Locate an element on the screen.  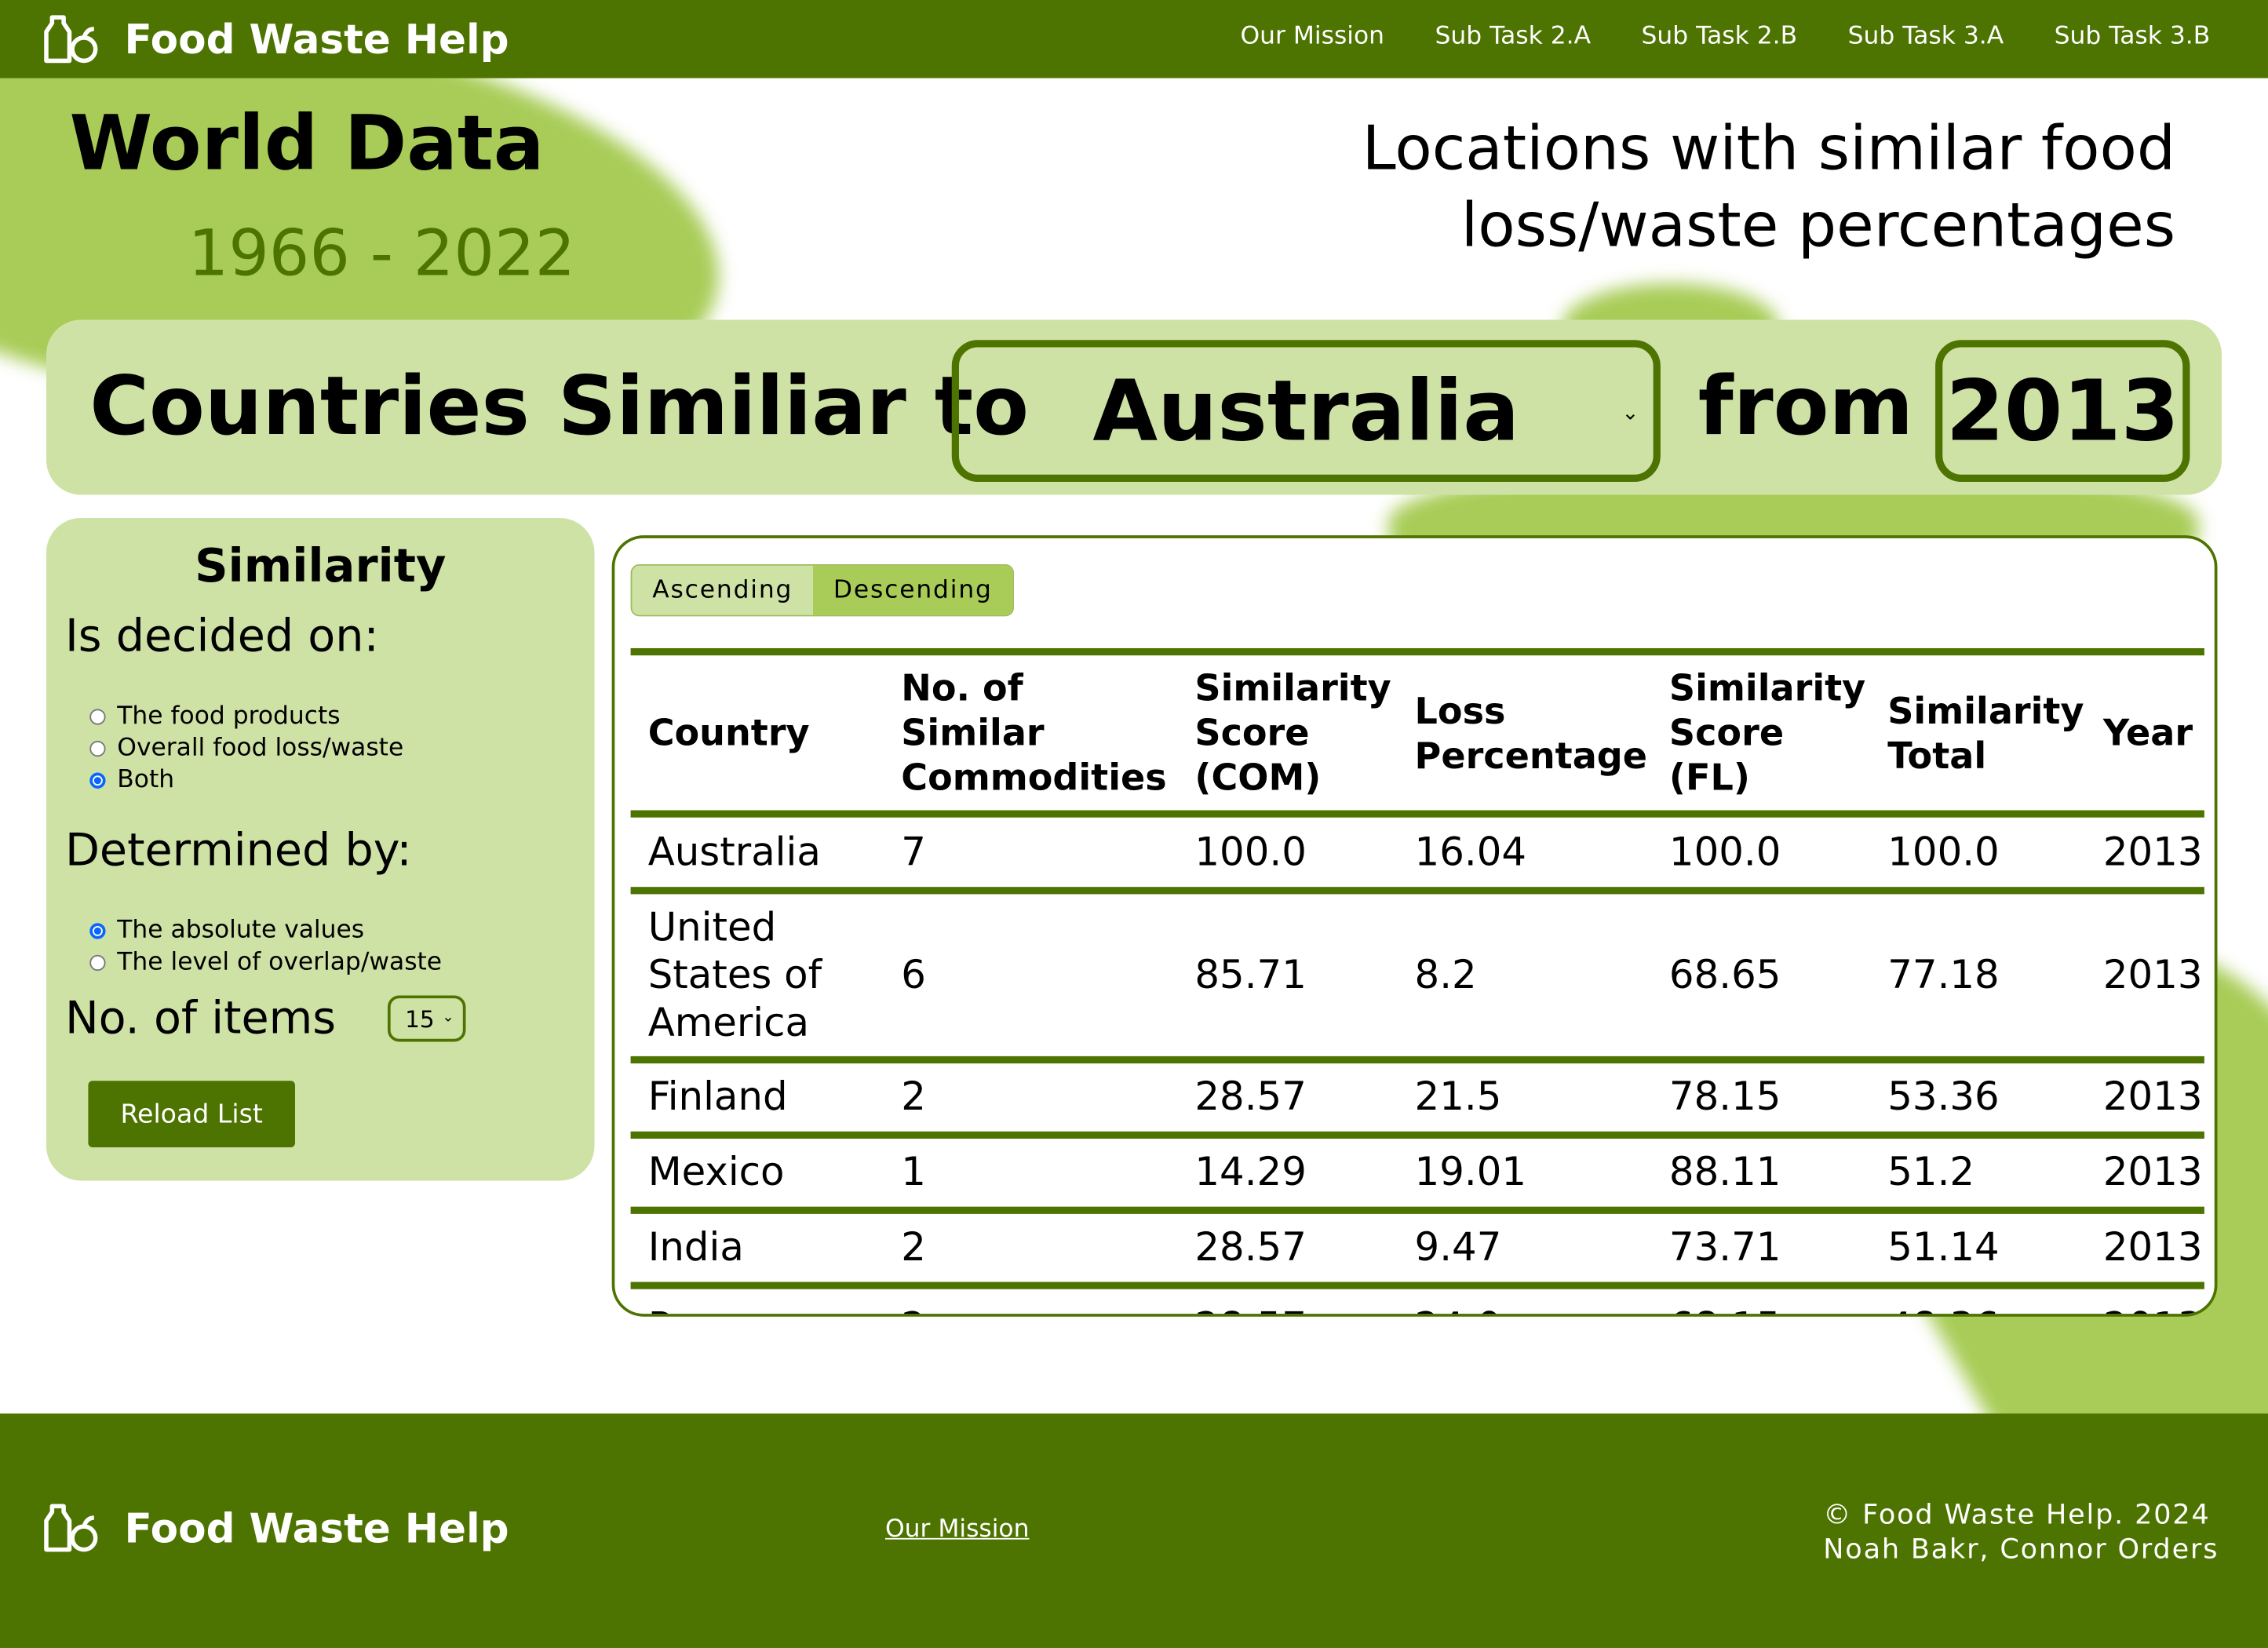
column-header: Similarity Total is located at coordinates (1985, 733).